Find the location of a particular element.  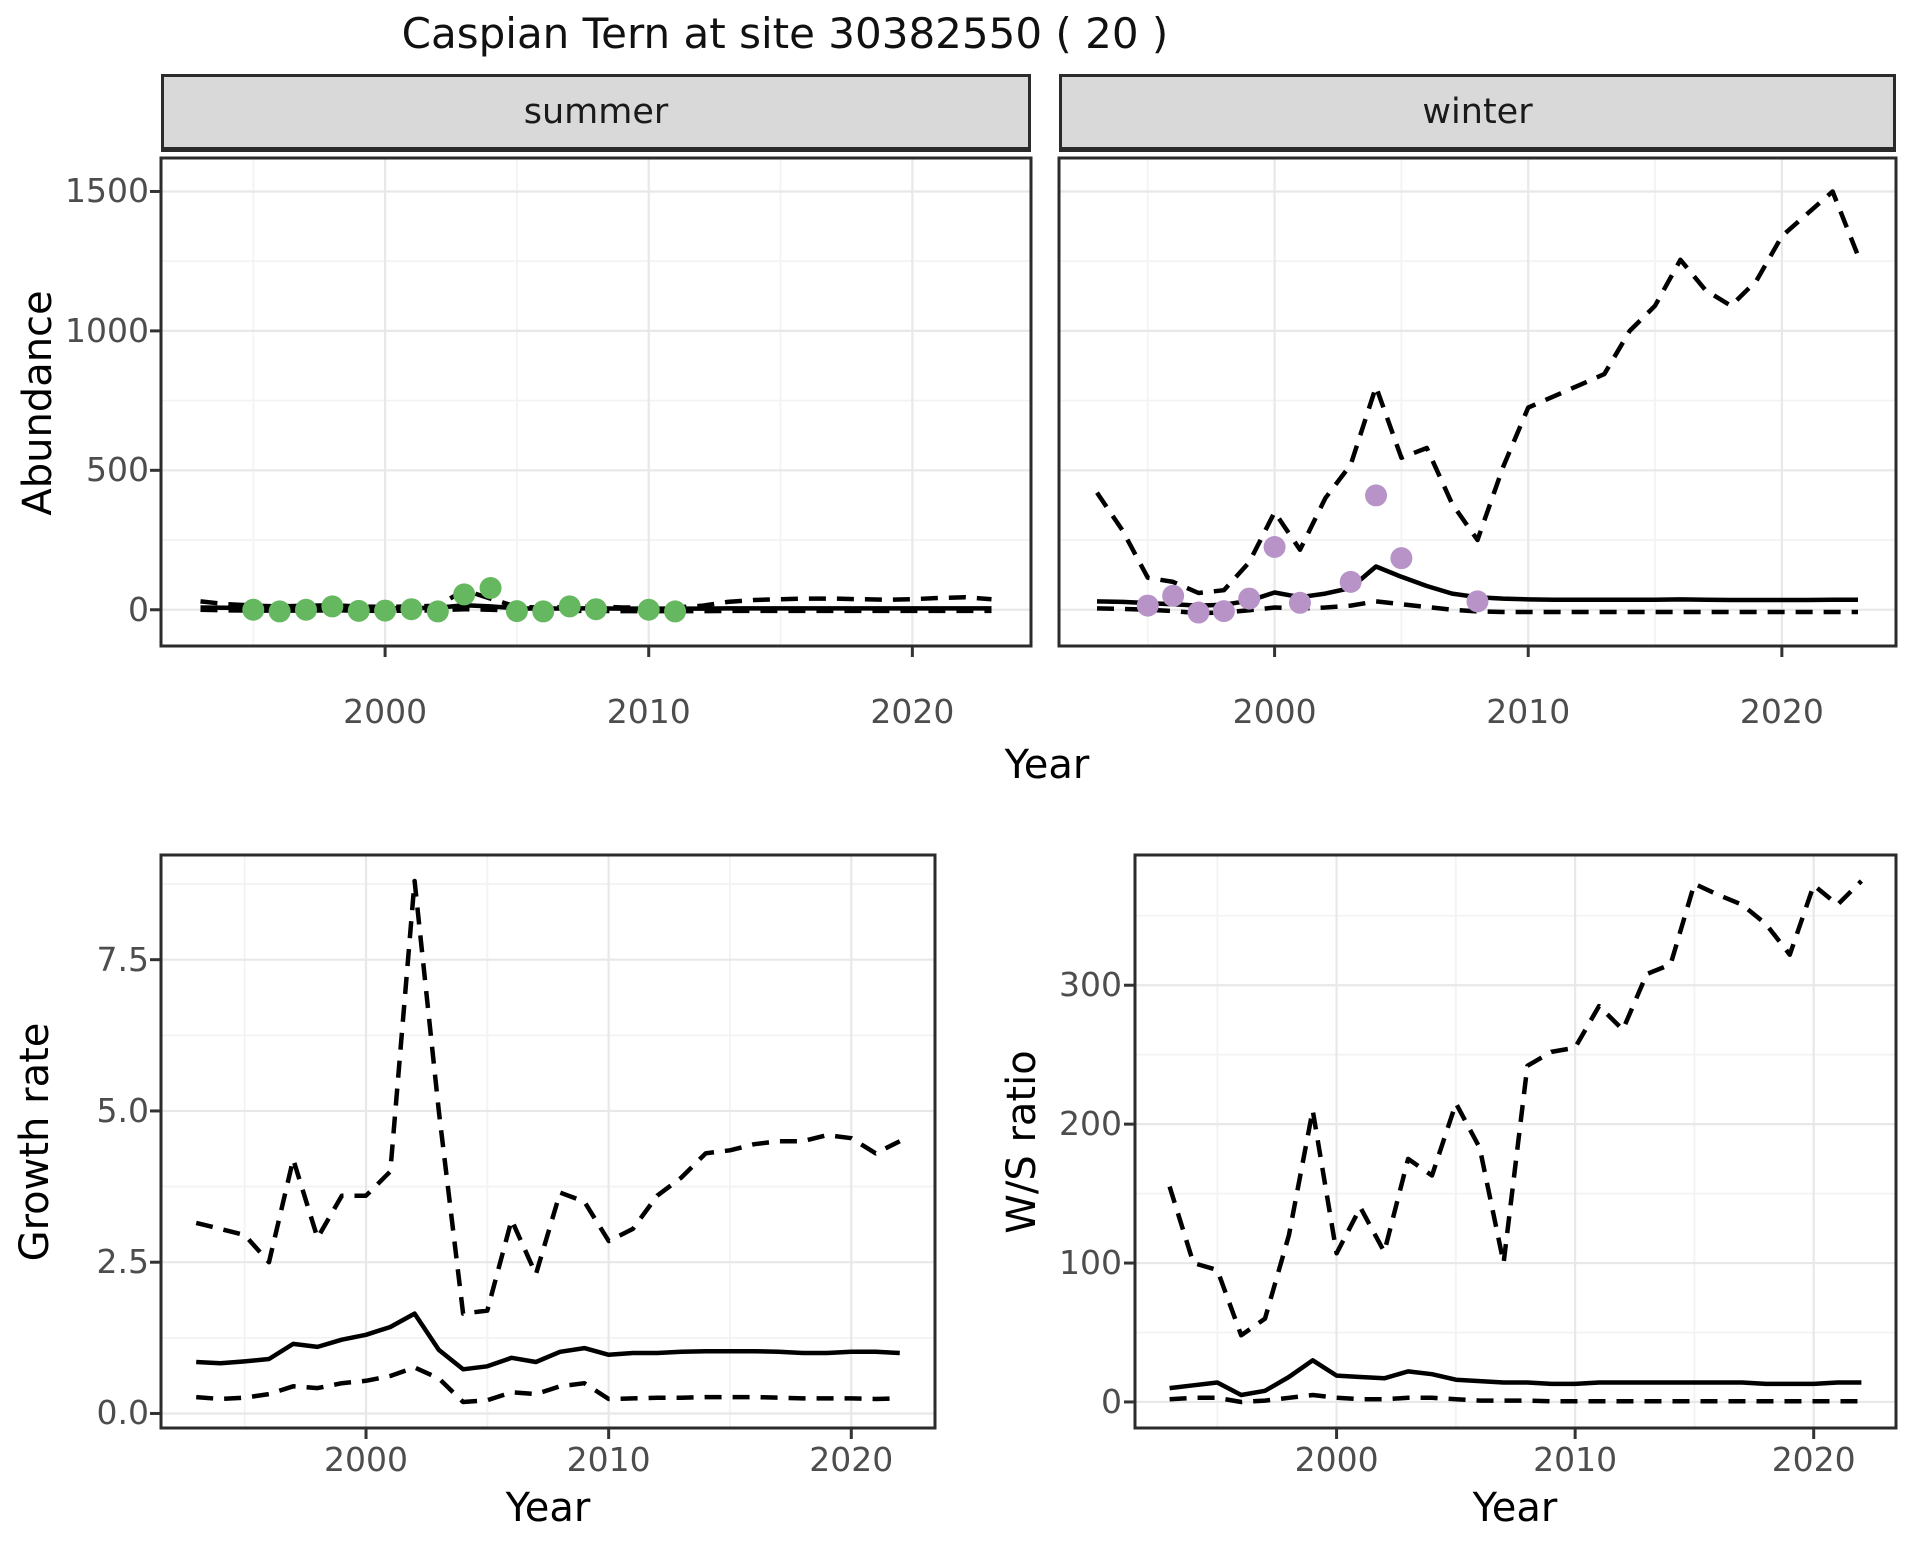

x-tick-label-ws-ratio-2000: 2000 is located at coordinates (1336, 1459).